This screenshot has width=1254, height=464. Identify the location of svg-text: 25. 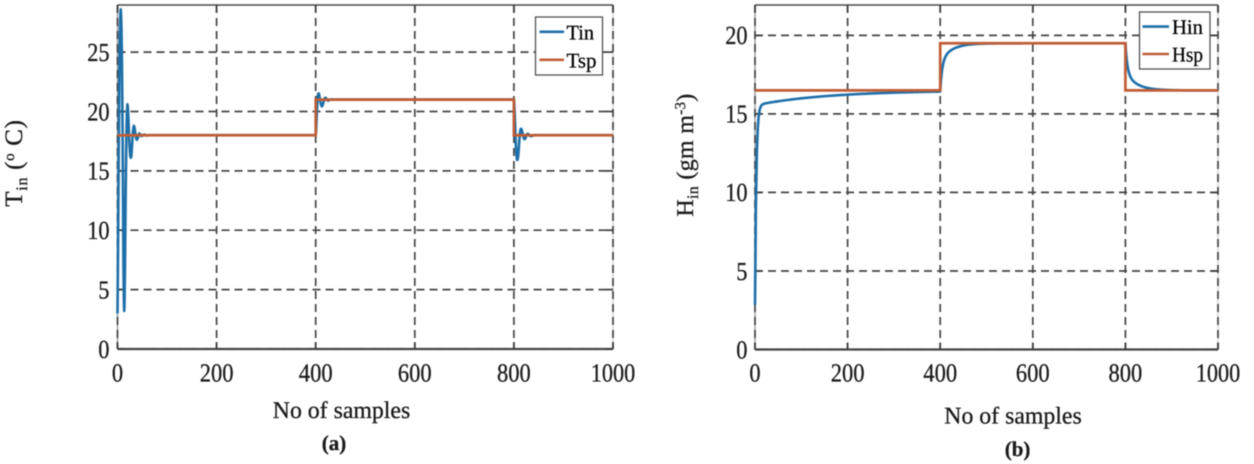
(98, 52).